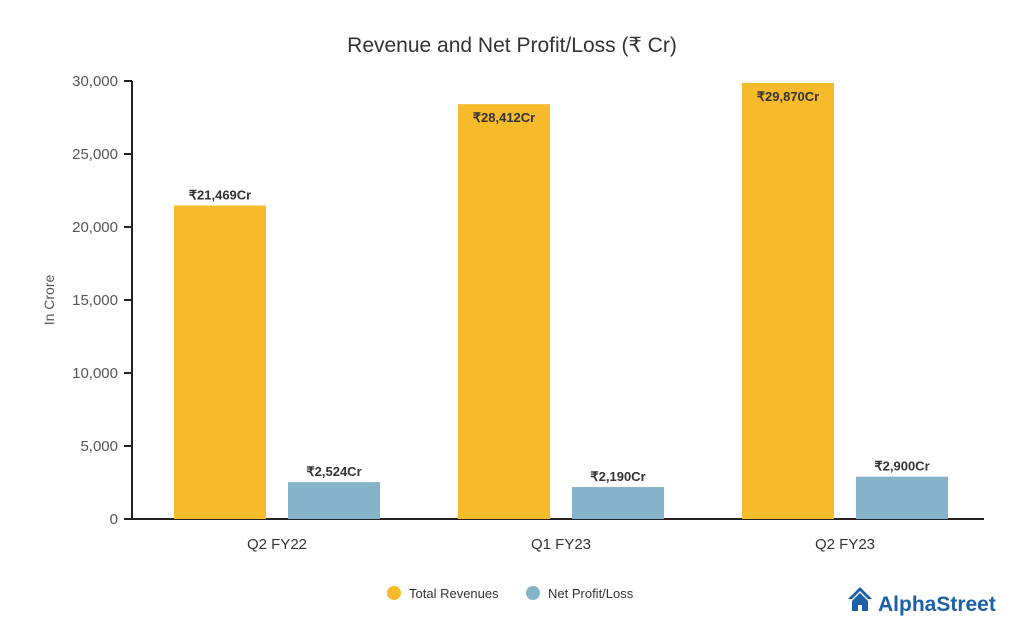 This screenshot has width=1024, height=640. Describe the element at coordinates (512, 45) in the screenshot. I see `chart-title: Revenue and Net Profit/Loss (₹ Cr)` at that location.